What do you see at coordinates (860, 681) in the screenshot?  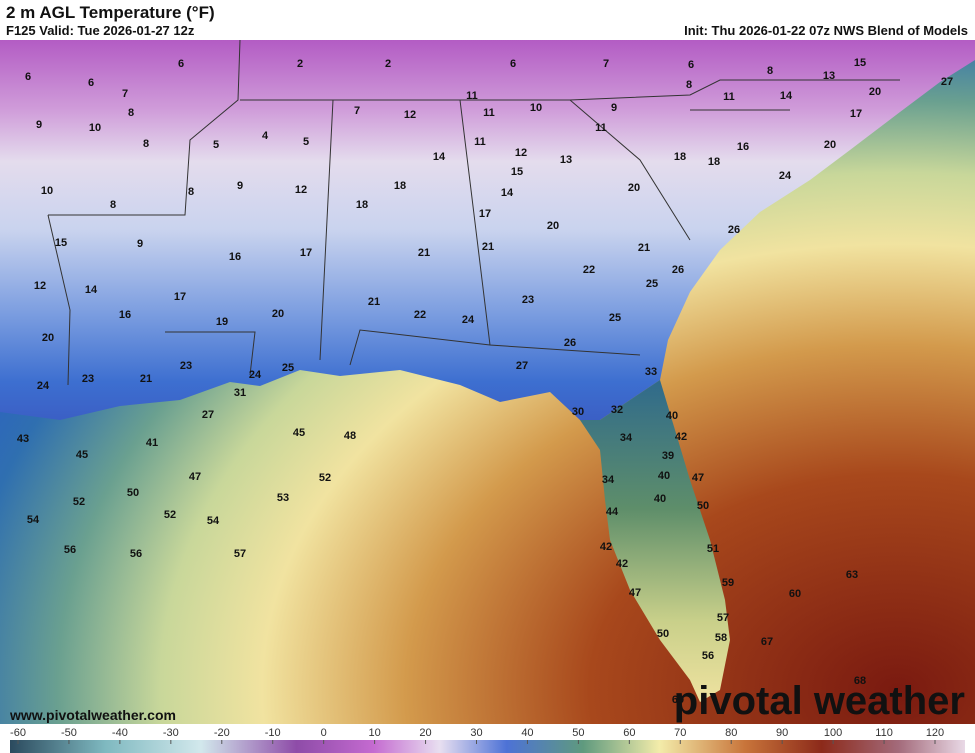 I see `temperature-label: 68` at bounding box center [860, 681].